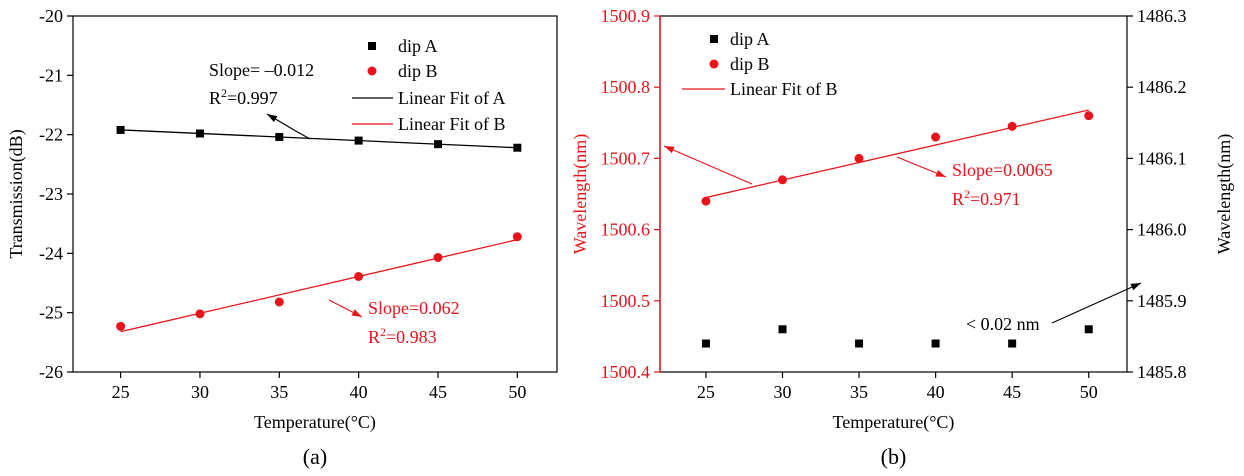 The width and height of the screenshot is (1244, 476). What do you see at coordinates (1162, 372) in the screenshot?
I see `y-right-tick-label-b: 1485.8` at bounding box center [1162, 372].